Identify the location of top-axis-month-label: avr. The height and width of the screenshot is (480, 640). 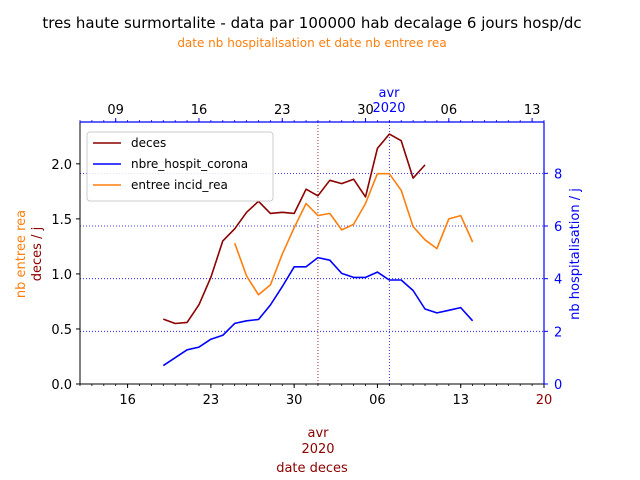
(389, 93).